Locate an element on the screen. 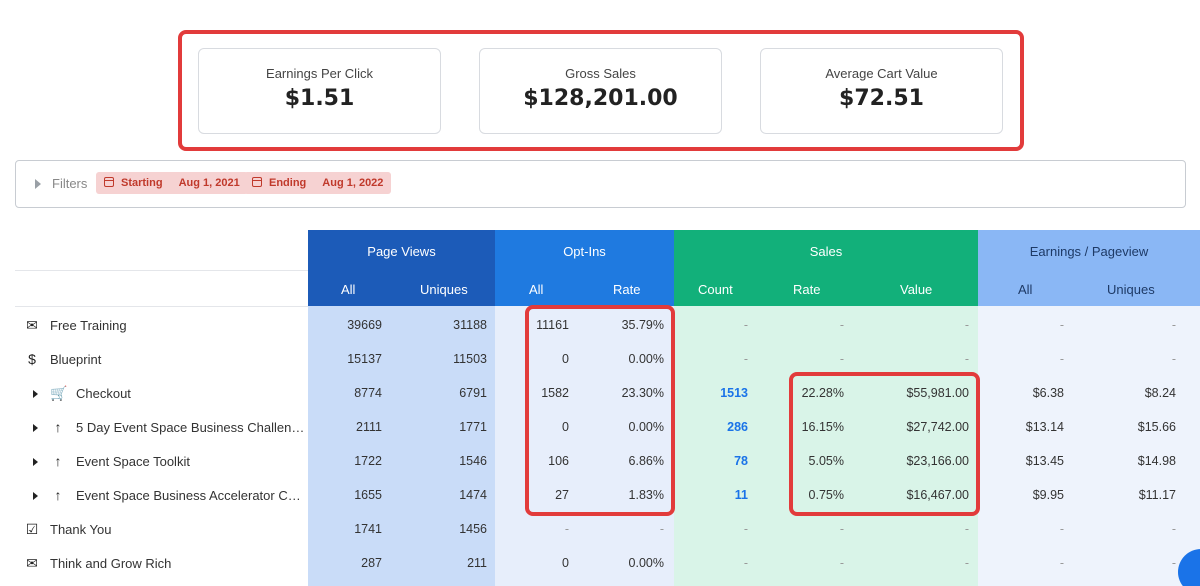 The image size is (1200, 586). subheader-earn-uniques: Uniques is located at coordinates (1131, 289).